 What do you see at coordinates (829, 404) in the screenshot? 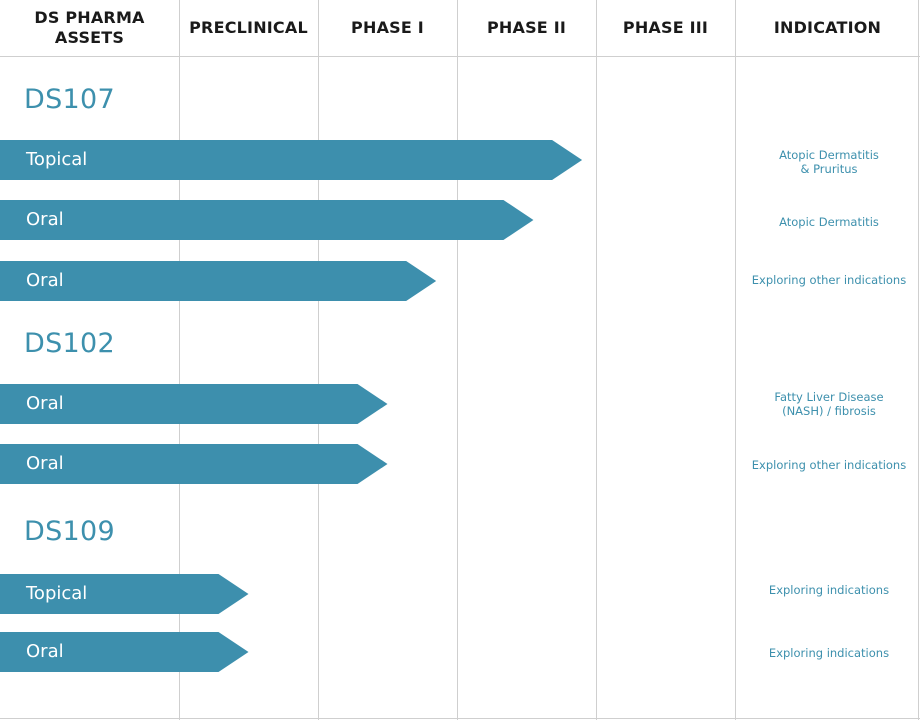
I see `indication-text: Fatty Liver Disease (NASH) / fibrosis` at bounding box center [829, 404].